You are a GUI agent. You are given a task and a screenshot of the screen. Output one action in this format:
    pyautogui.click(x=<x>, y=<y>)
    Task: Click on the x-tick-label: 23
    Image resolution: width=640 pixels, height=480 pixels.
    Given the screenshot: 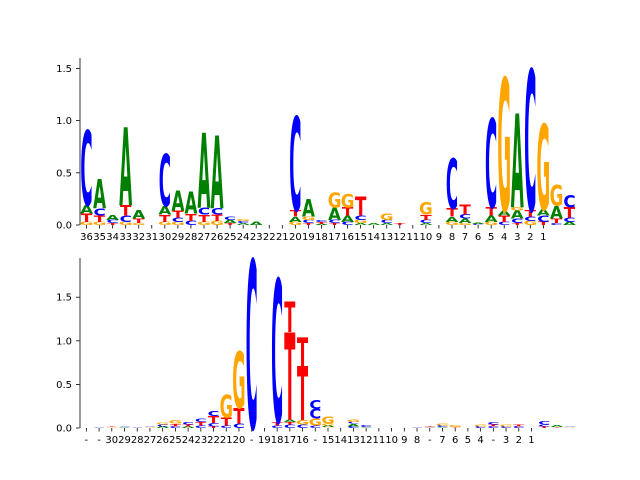 What is the action you would take?
    pyautogui.click(x=256, y=237)
    